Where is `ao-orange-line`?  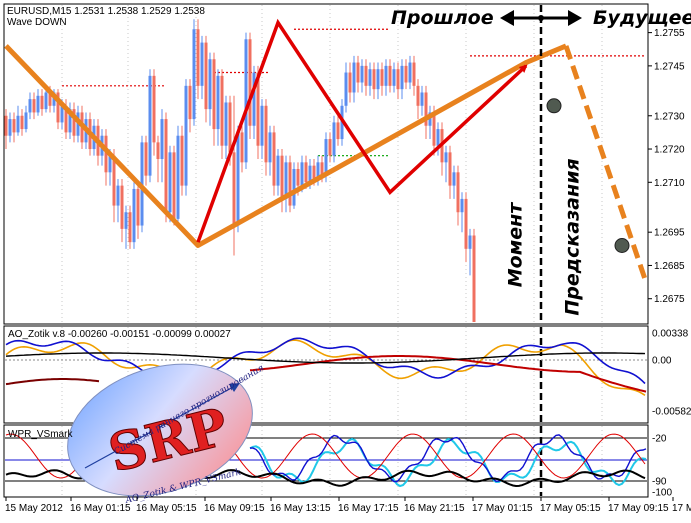
ao-orange-line is located at coordinates (325, 367).